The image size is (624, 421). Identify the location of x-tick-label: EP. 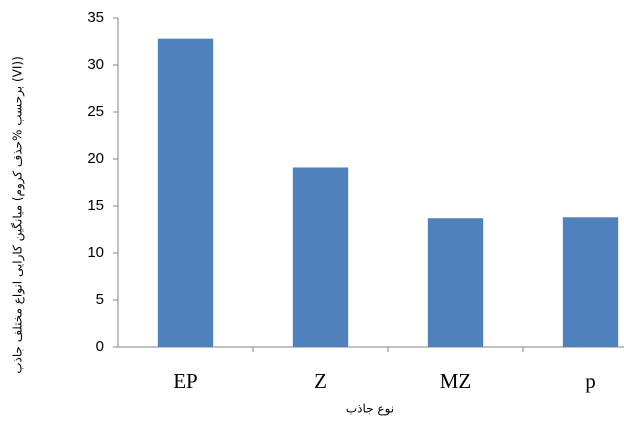
(185, 381).